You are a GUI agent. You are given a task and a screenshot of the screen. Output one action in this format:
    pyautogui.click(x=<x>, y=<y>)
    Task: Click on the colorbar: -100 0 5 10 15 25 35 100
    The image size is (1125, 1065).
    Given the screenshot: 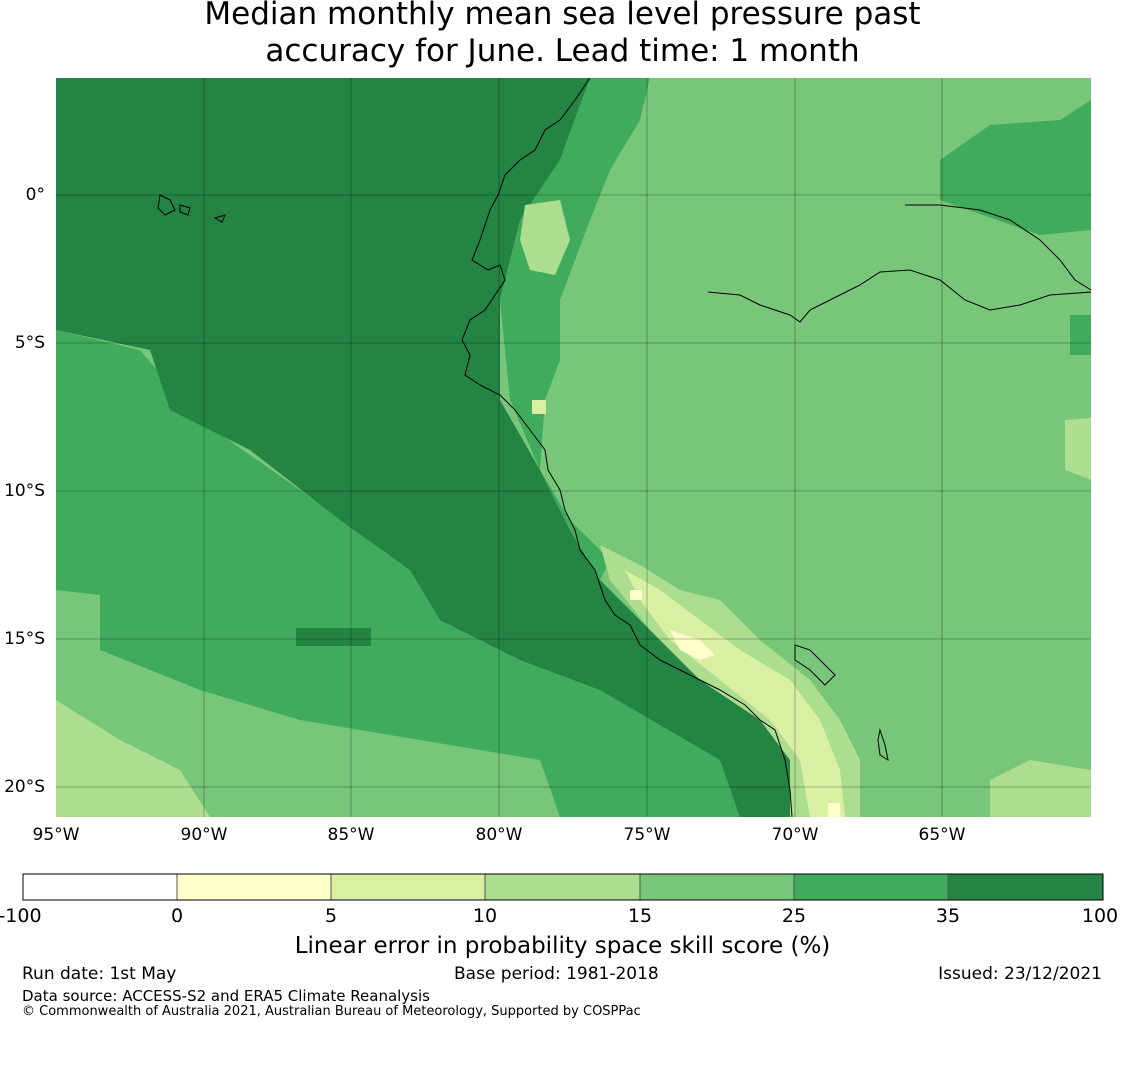 What is the action you would take?
    pyautogui.click(x=559, y=900)
    